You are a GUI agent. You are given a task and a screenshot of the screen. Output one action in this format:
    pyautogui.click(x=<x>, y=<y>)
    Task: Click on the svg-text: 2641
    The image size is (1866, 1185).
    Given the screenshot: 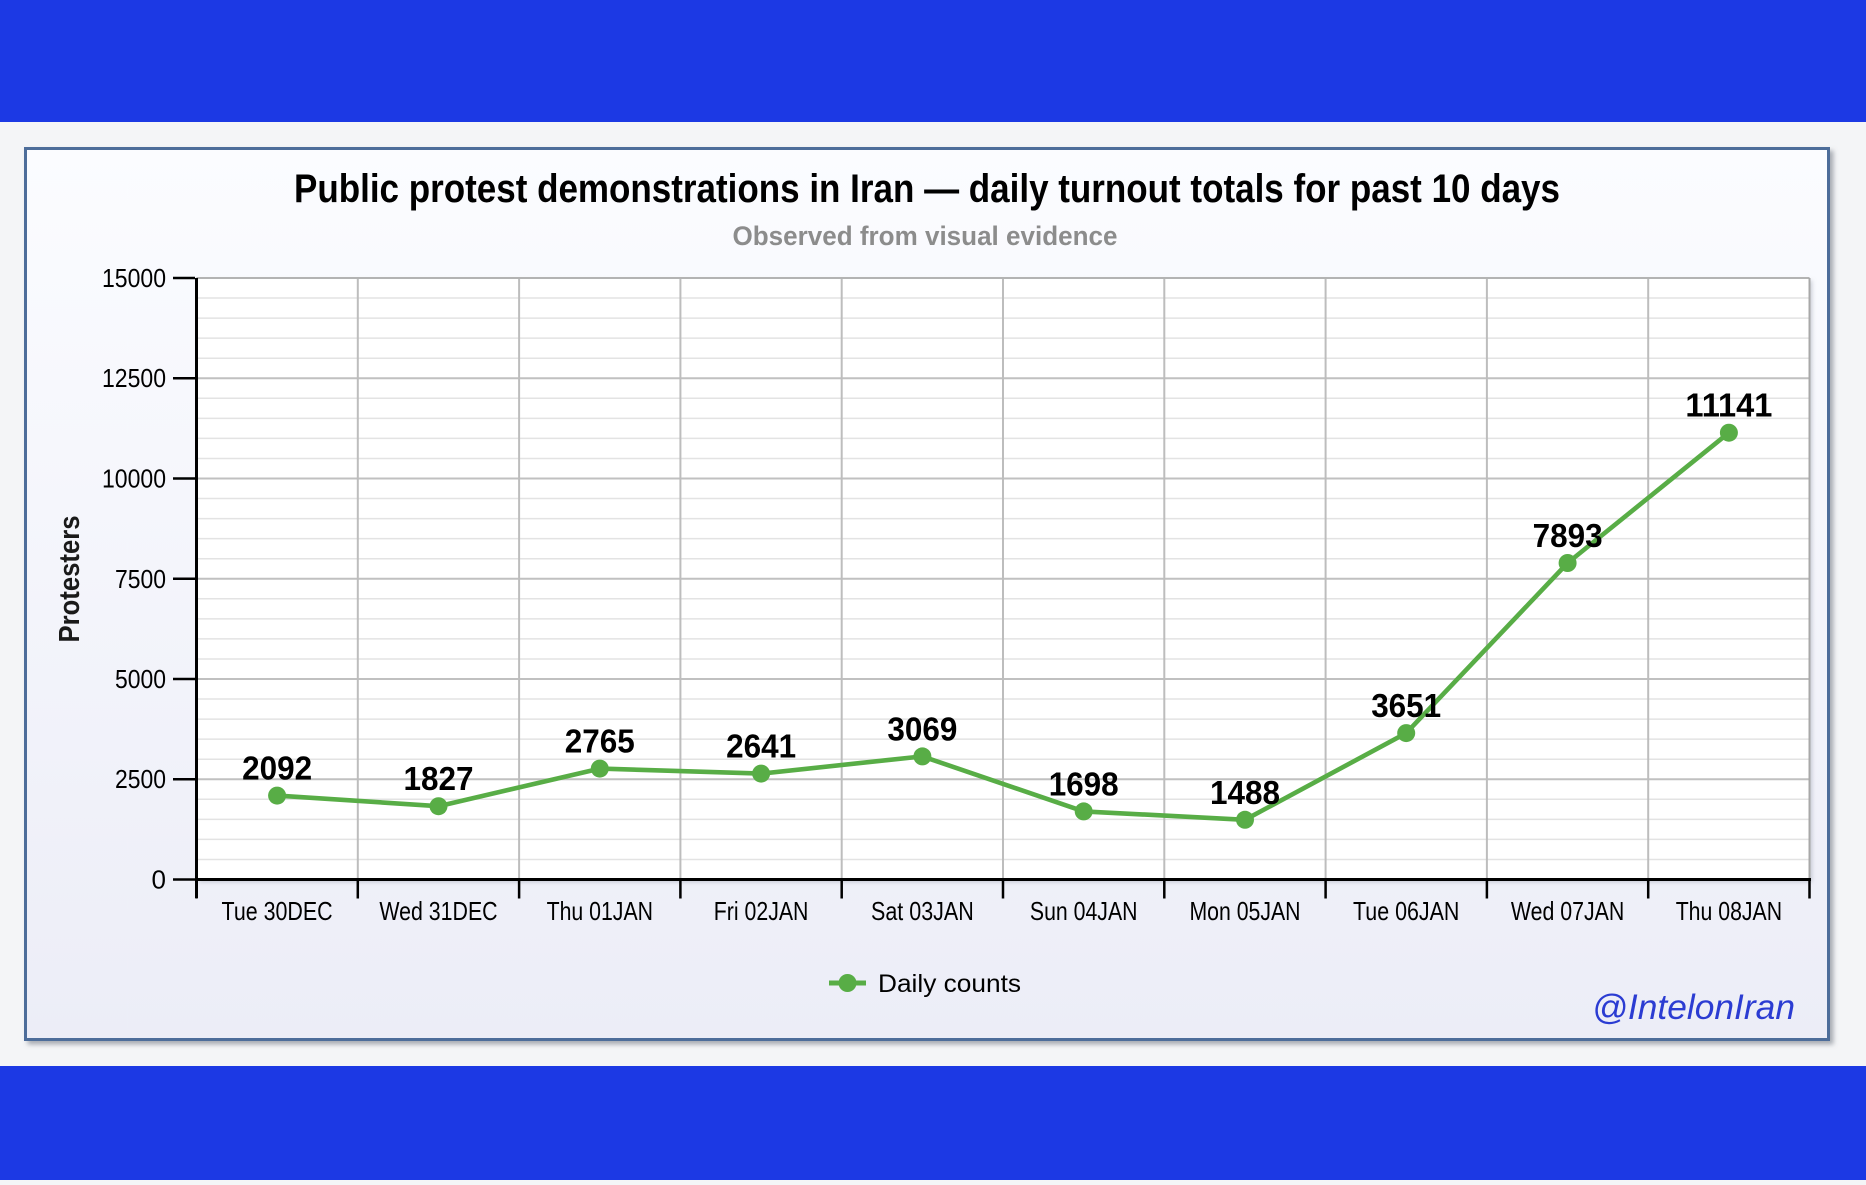 What is the action you would take?
    pyautogui.click(x=761, y=746)
    